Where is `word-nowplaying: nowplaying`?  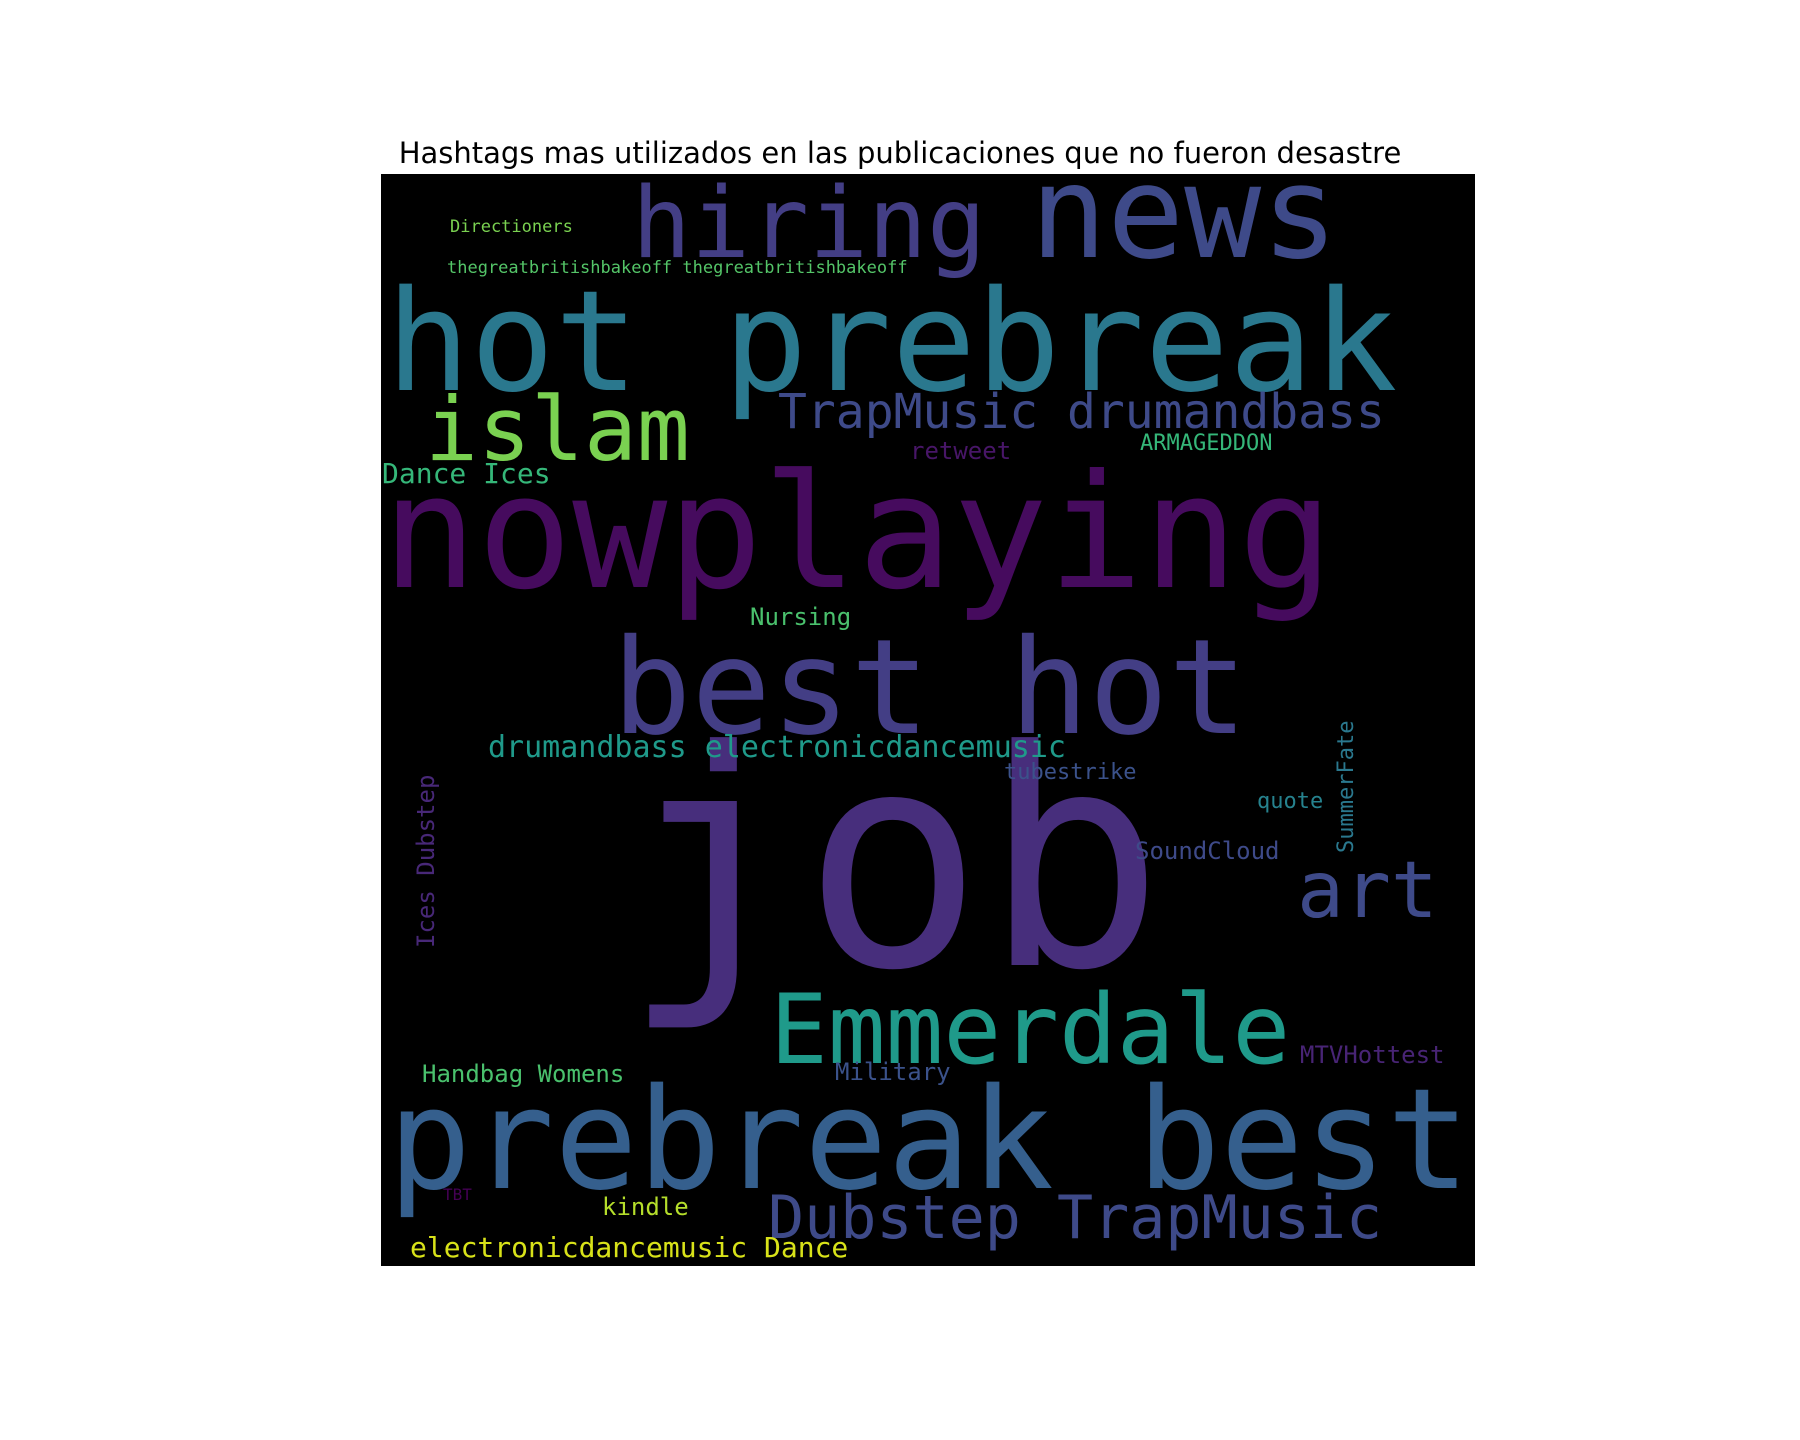
word-nowplaying: nowplaying is located at coordinates (857, 533).